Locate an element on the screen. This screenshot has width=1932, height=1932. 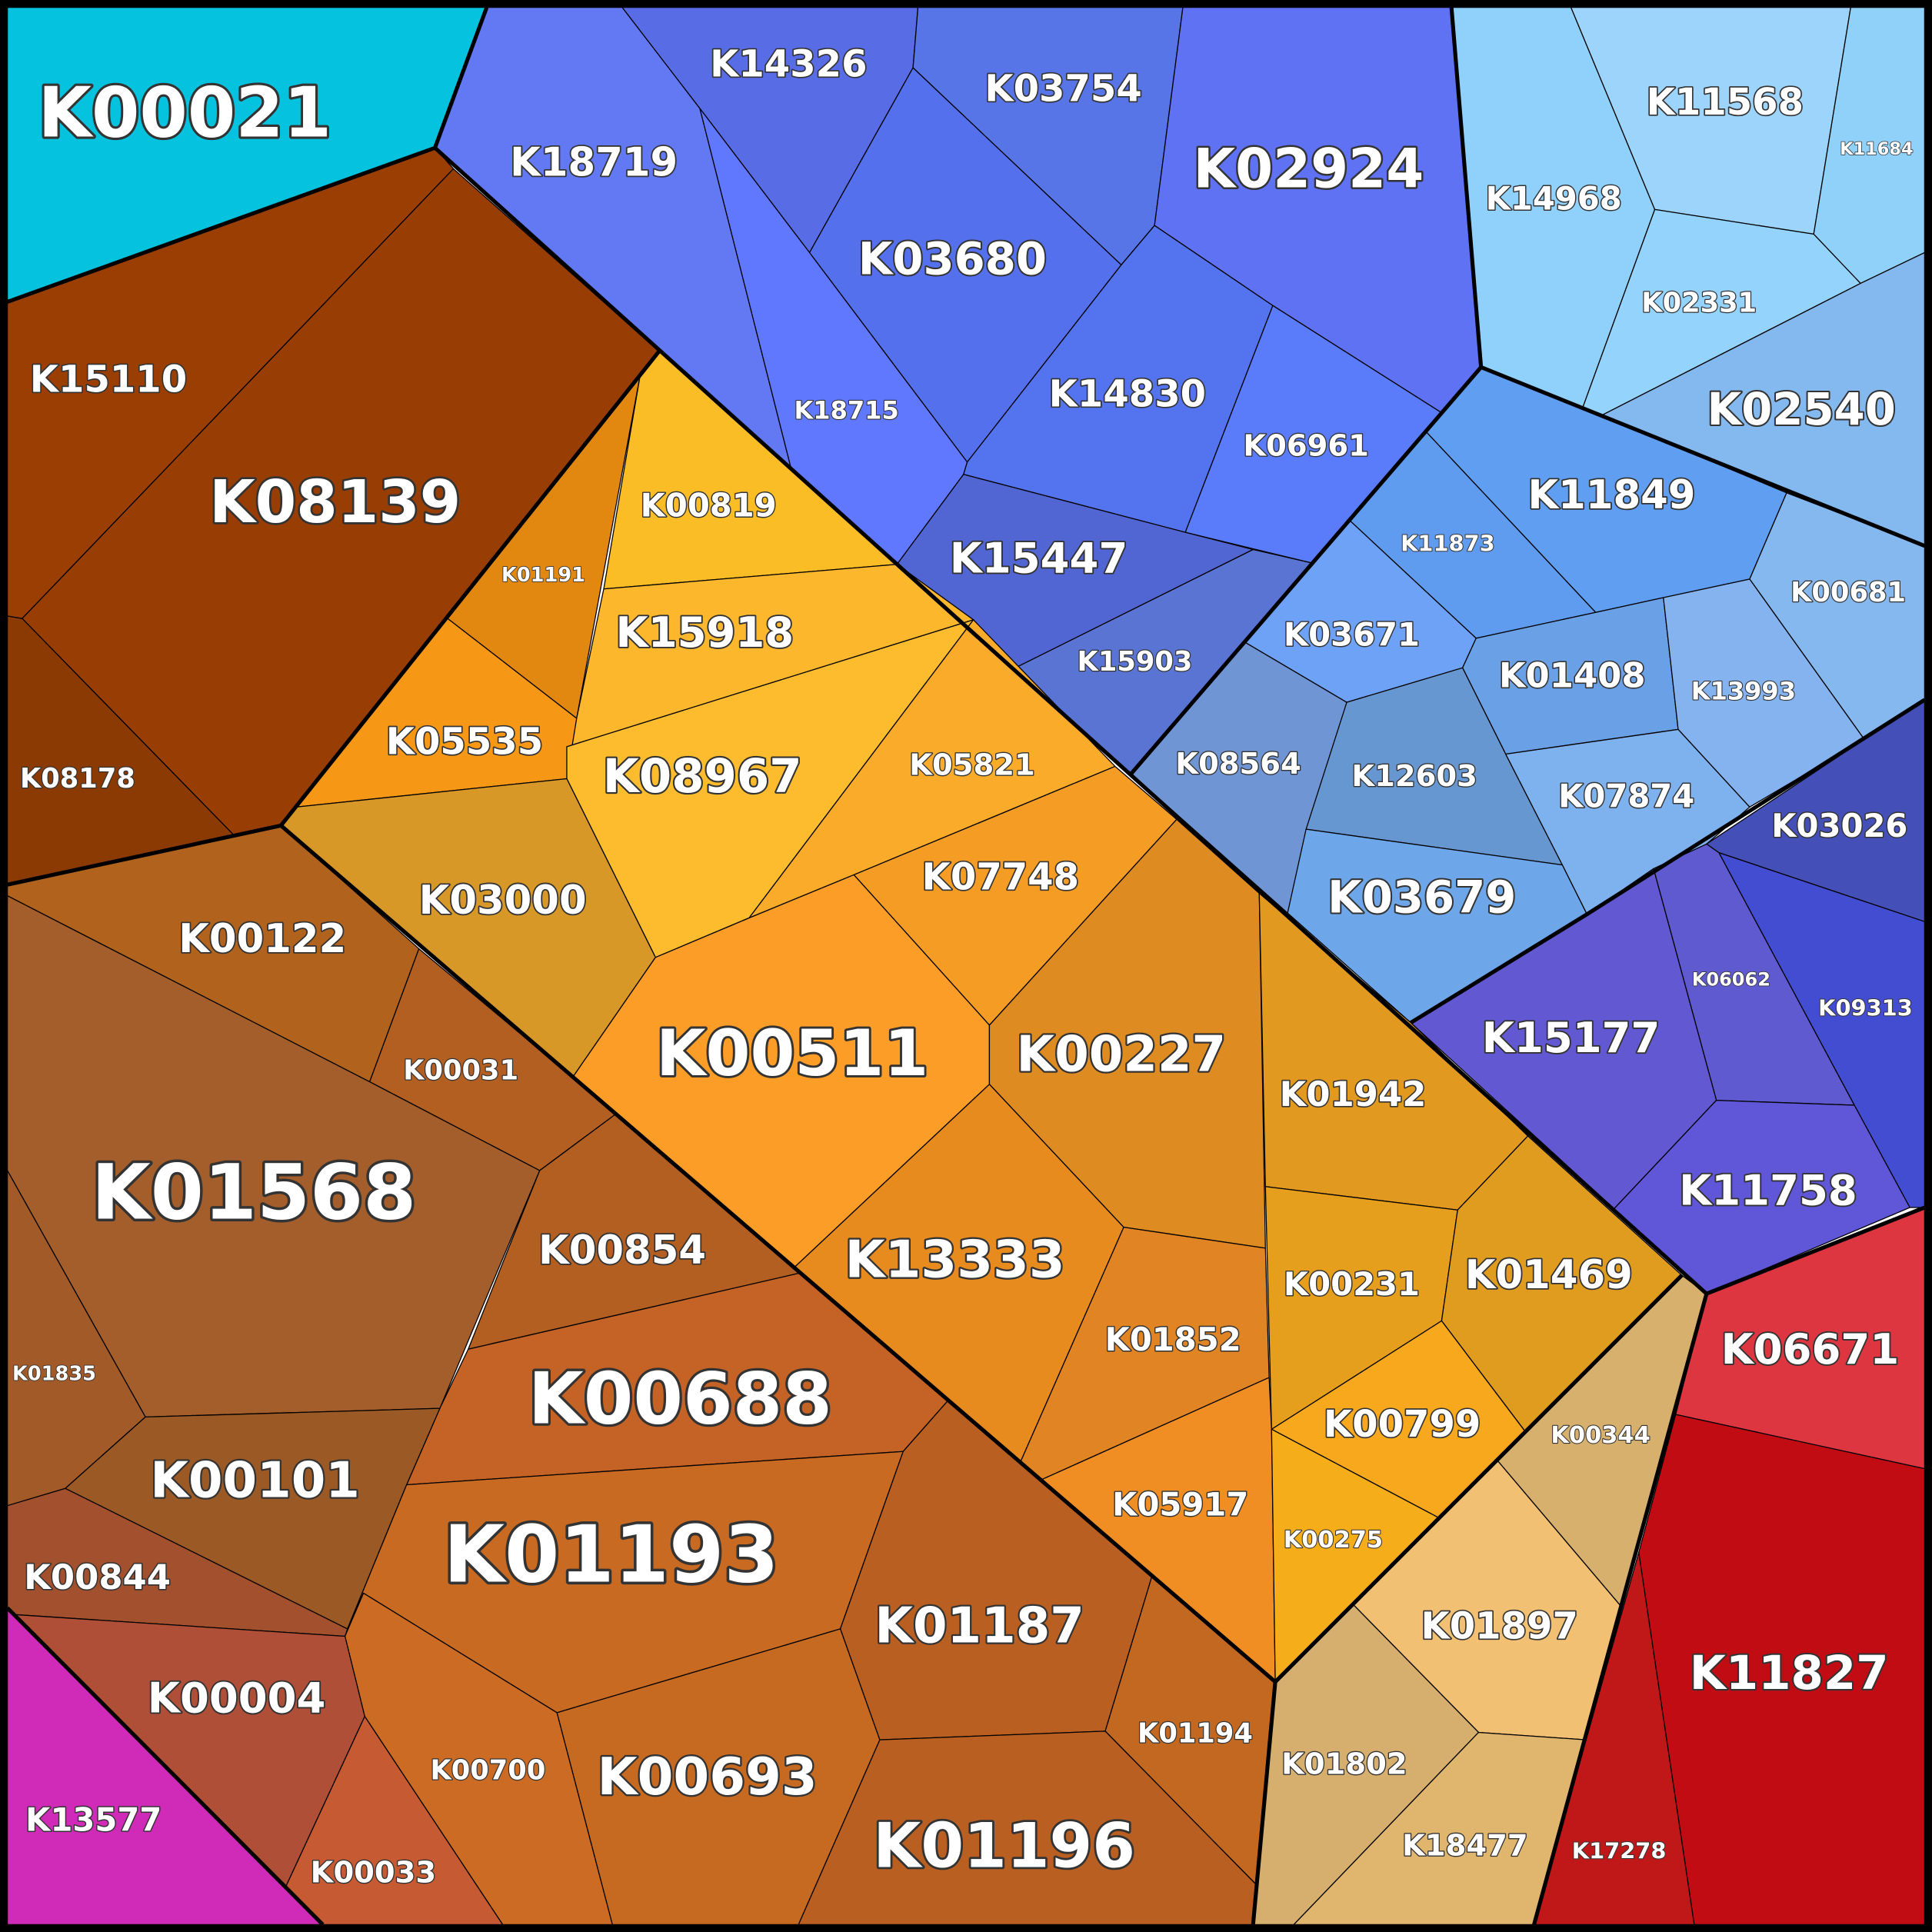
cell-label: K00021 is located at coordinates (185, 113).